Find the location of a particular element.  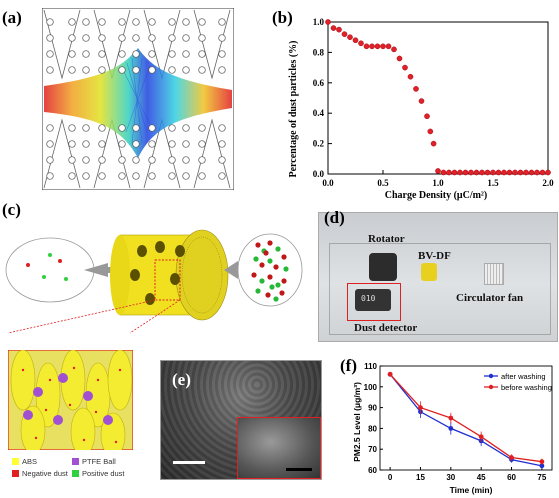

panel-label-d: (d) is located at coordinates (334, 217).